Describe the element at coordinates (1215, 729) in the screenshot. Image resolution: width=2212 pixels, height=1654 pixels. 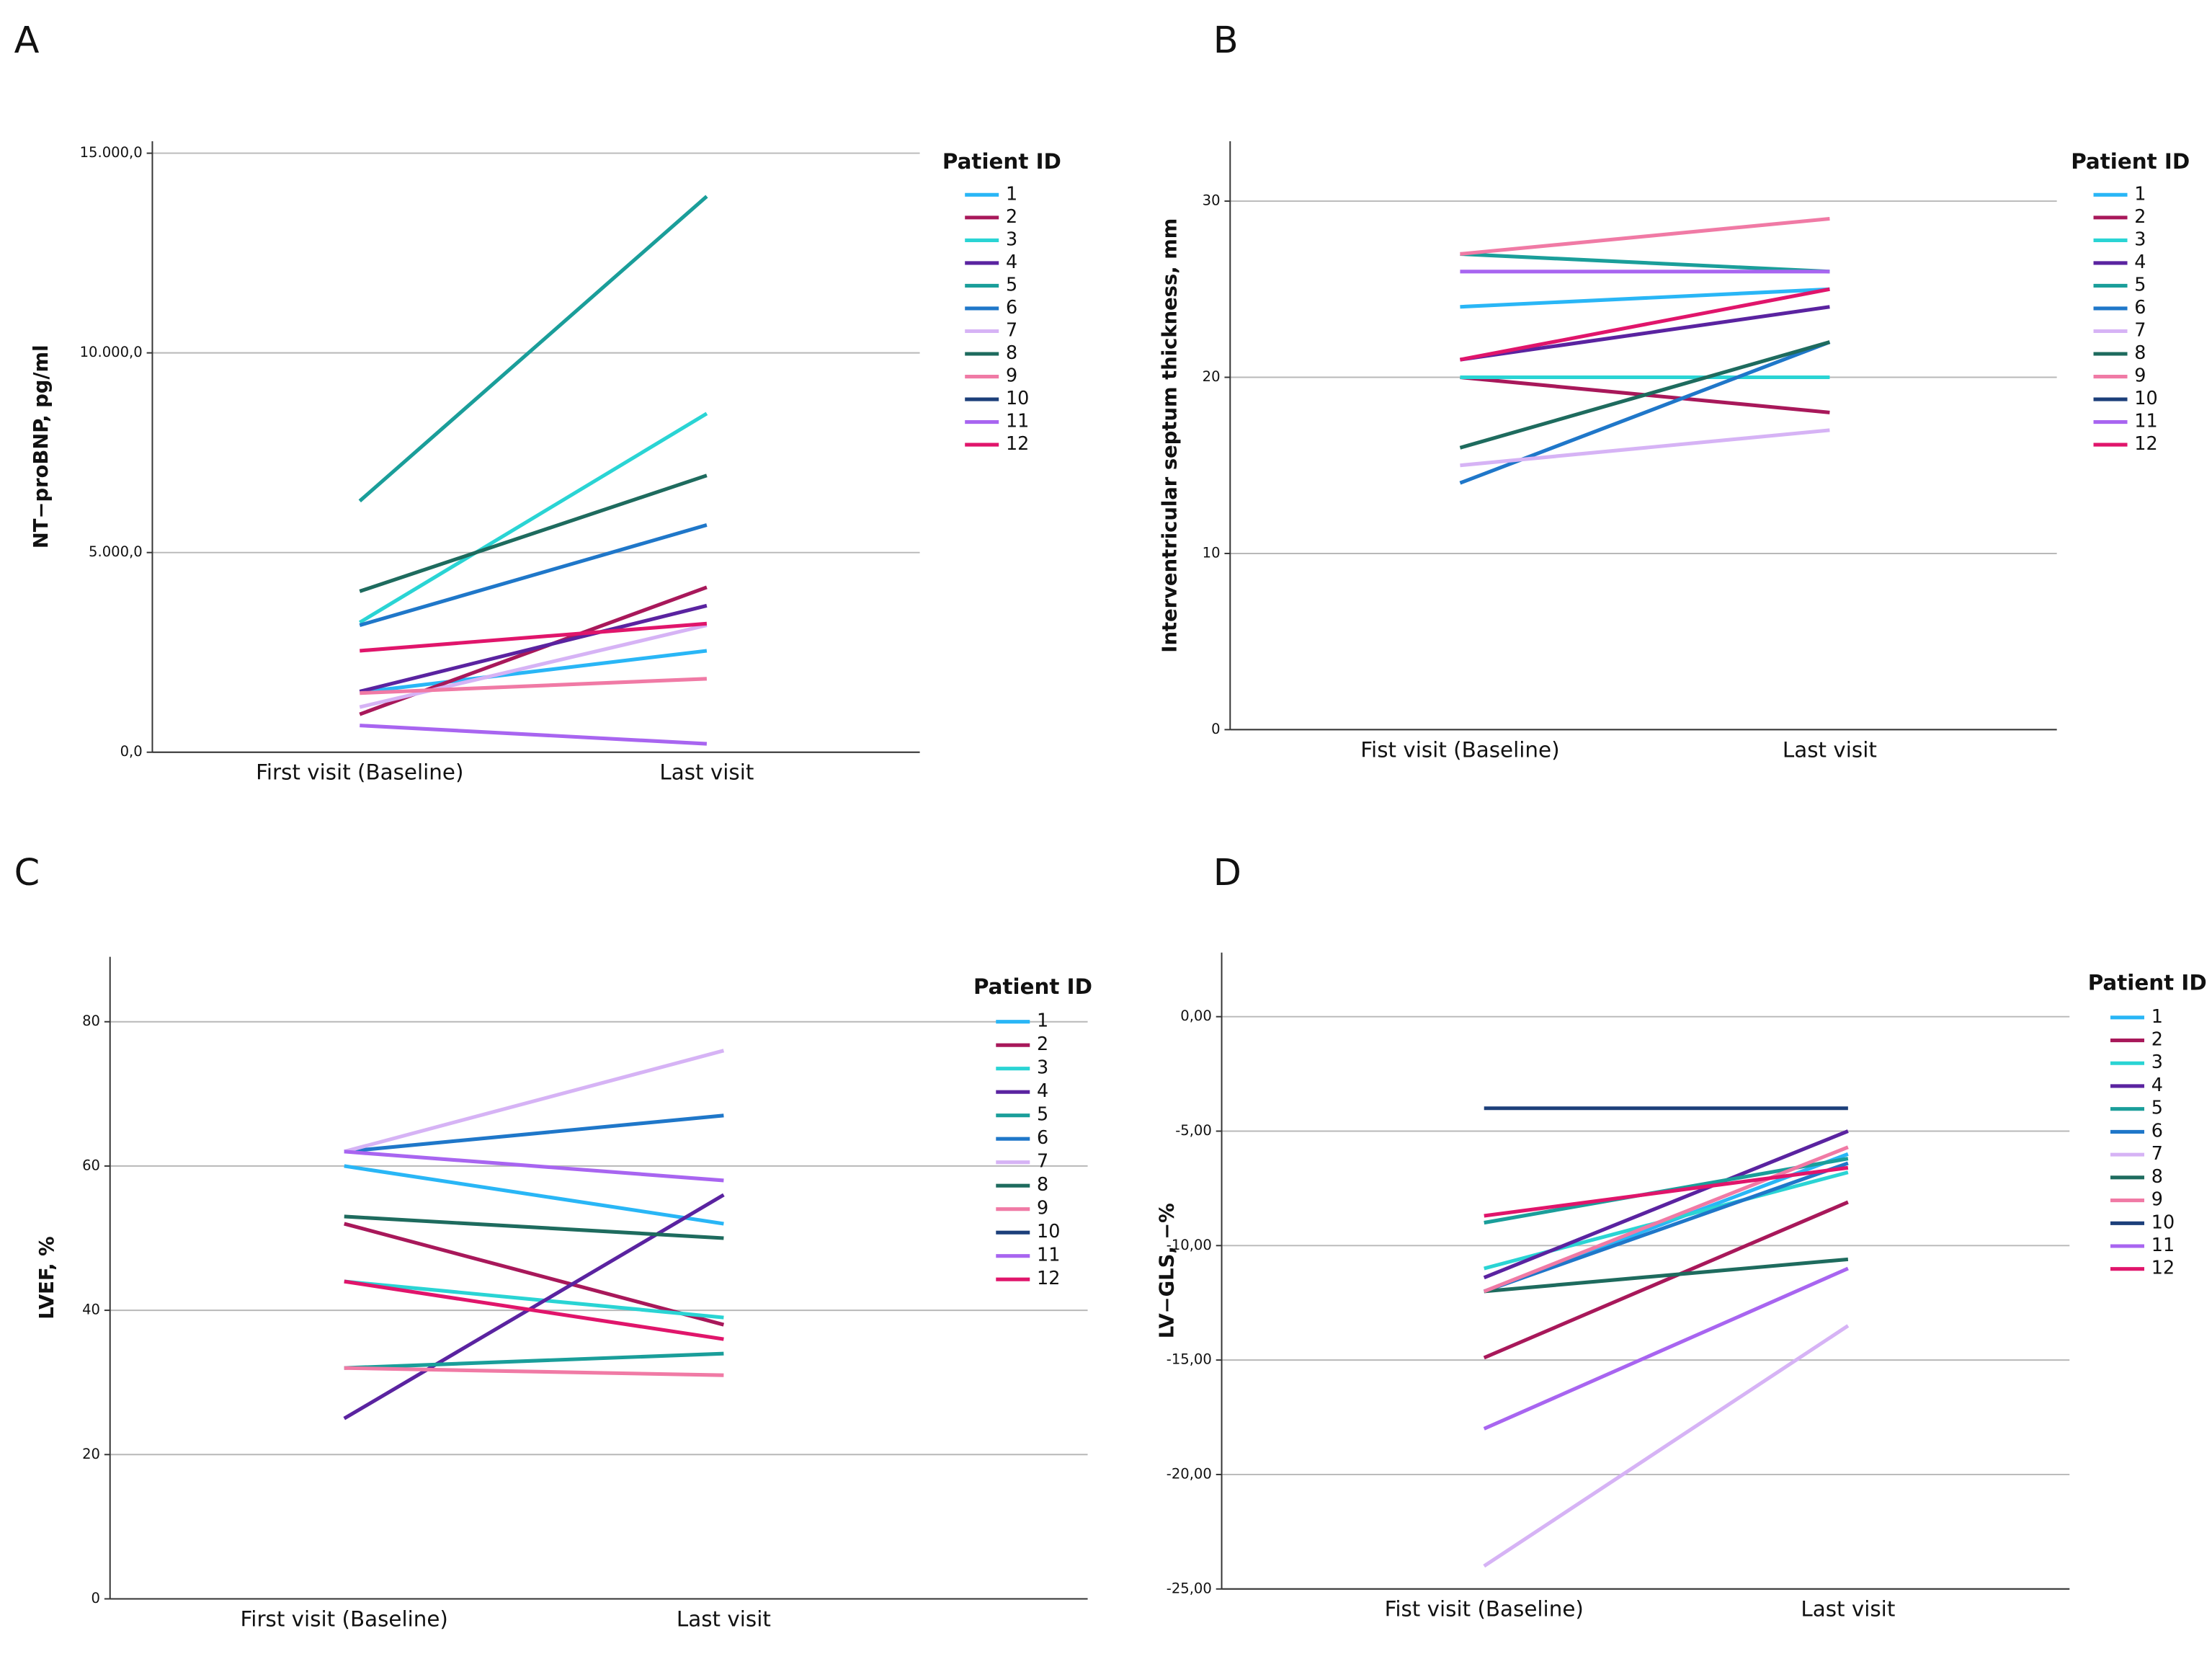
I see `y-tick-label: 0` at that location.